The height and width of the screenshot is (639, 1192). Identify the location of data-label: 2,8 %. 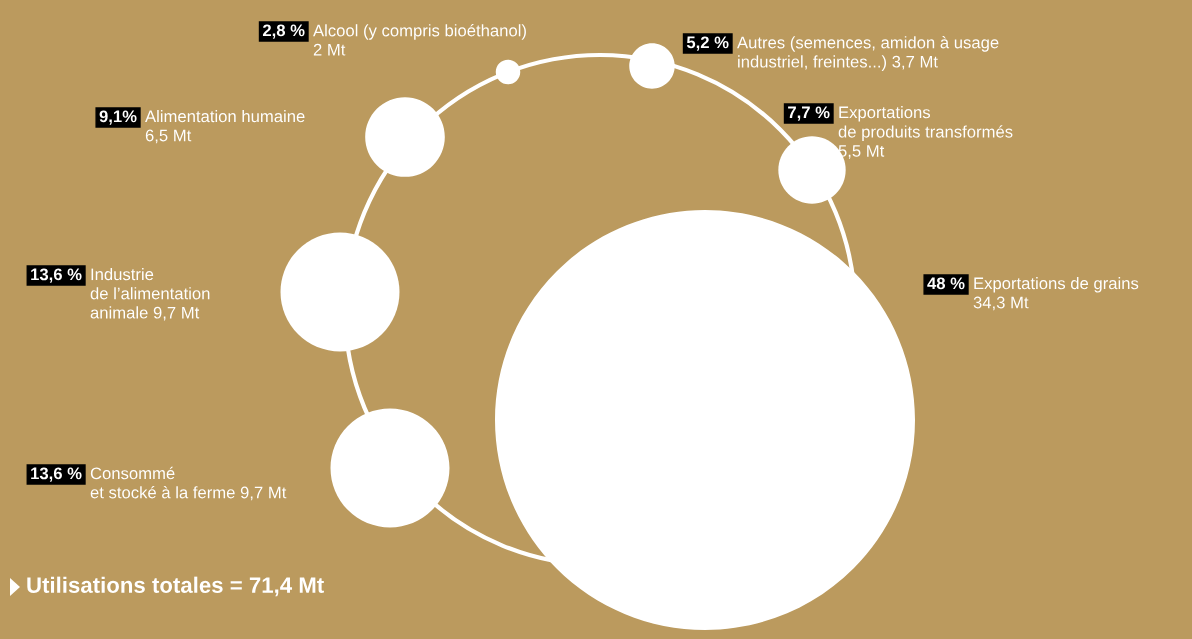
(283, 31).